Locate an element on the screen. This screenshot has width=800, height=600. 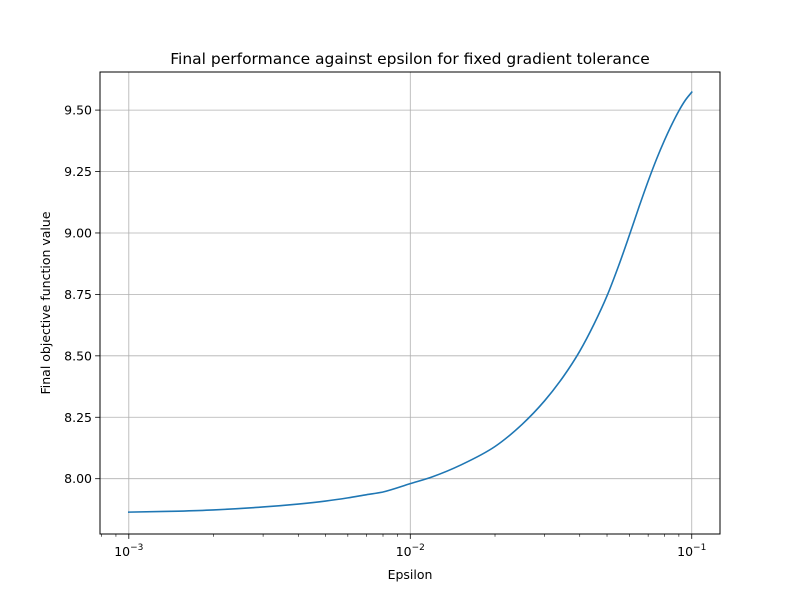
x-tick-exponent-2: −1 is located at coordinates (699, 548).